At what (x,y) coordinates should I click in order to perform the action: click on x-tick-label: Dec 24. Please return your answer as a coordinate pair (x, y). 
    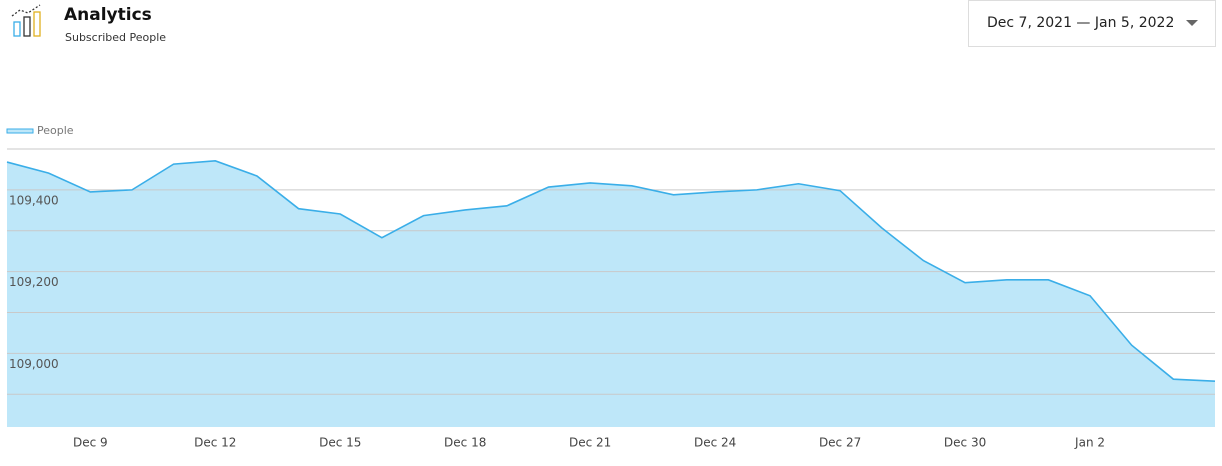
    Looking at the image, I should click on (715, 443).